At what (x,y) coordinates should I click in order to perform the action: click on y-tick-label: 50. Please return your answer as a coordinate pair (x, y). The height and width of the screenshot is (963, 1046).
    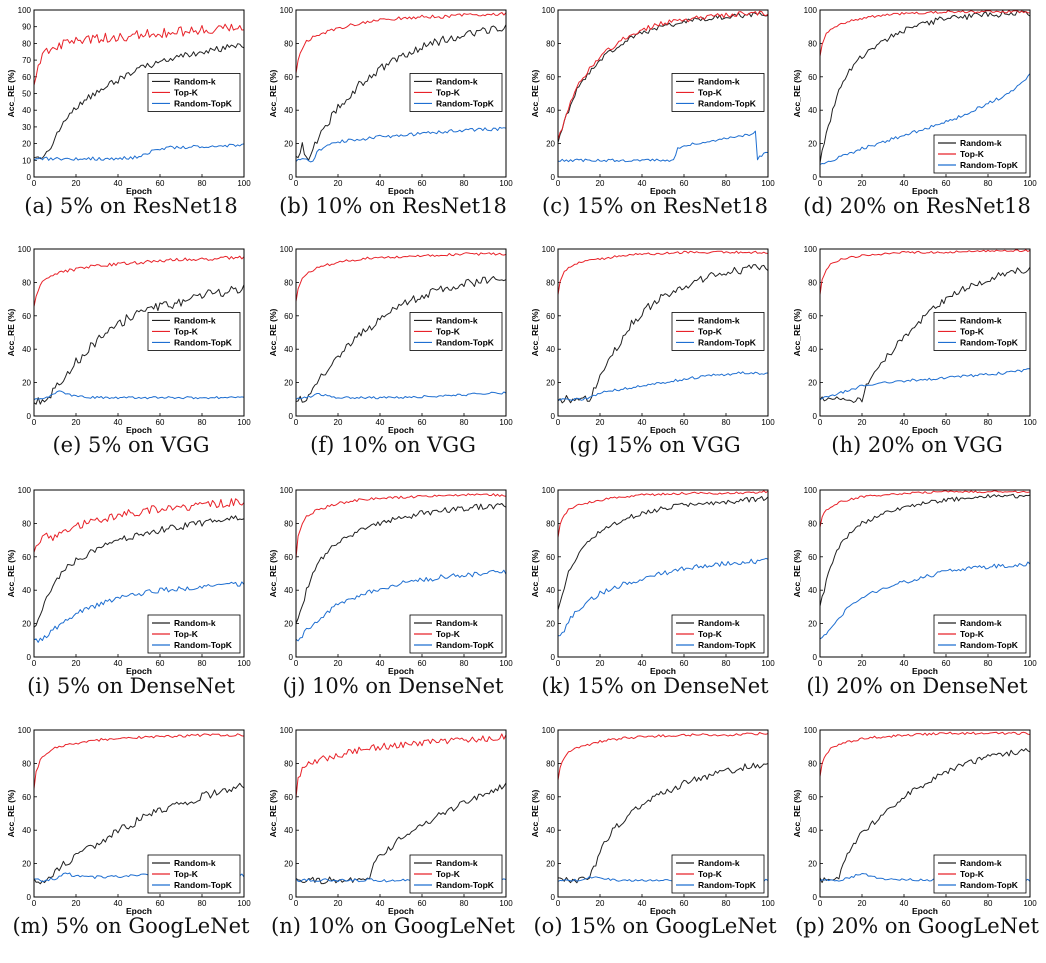
    Looking at the image, I should click on (26, 94).